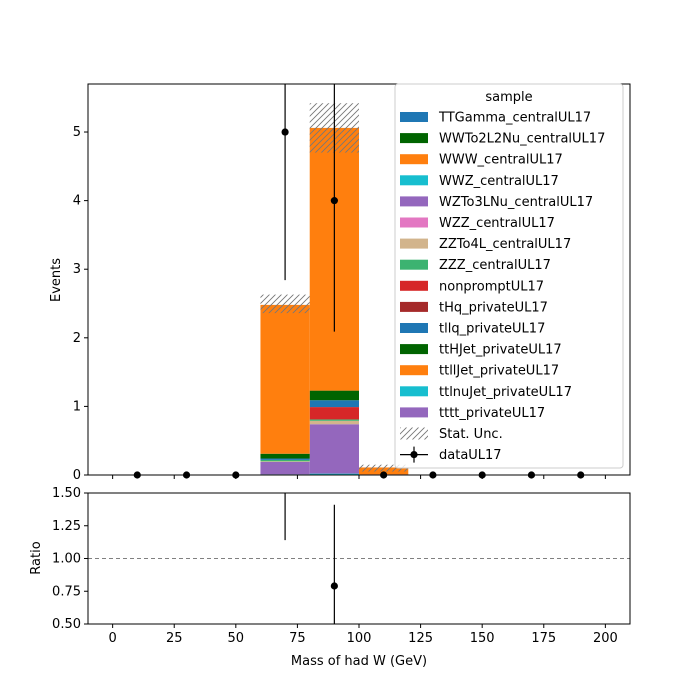 The image size is (700, 700). I want to click on legend-label-stat-unc: Stat. Unc., so click(471, 434).